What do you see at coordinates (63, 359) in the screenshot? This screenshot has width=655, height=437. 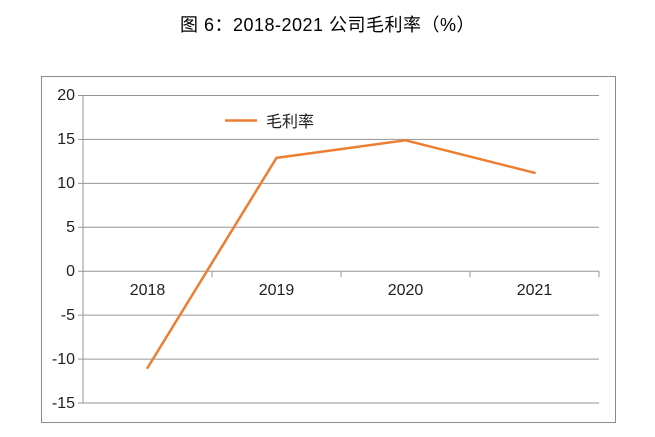 I see `y-axis-tick-label: -10` at bounding box center [63, 359].